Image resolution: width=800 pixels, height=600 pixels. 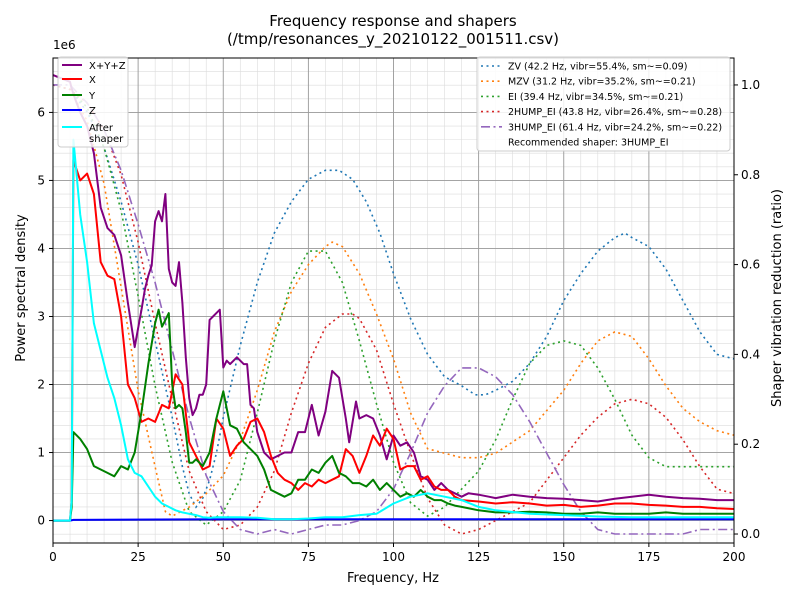 What do you see at coordinates (53, 557) in the screenshot?
I see `x-tick-label: 0` at bounding box center [53, 557].